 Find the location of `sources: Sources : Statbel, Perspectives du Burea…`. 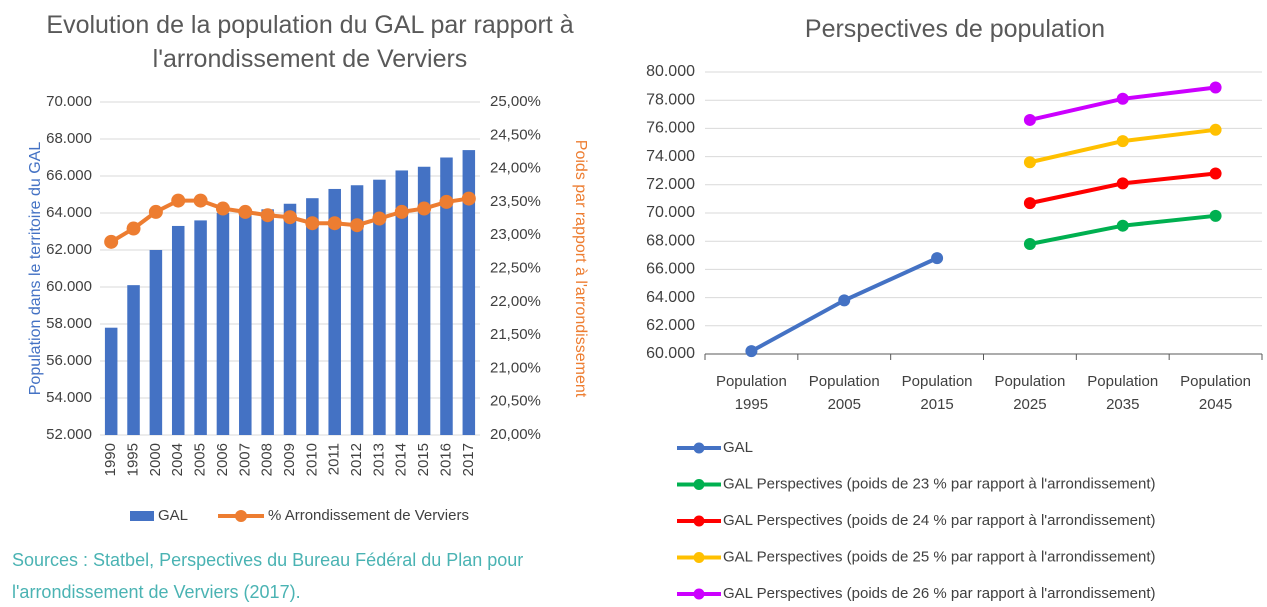

sources: Sources : Statbel, Perspectives du Burea… is located at coordinates (268, 576).